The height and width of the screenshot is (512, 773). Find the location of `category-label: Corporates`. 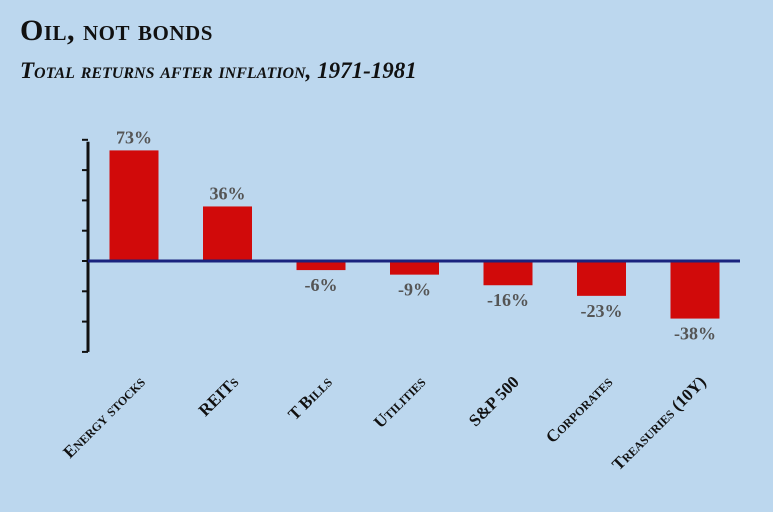

category-label: Corporates is located at coordinates (579, 409).